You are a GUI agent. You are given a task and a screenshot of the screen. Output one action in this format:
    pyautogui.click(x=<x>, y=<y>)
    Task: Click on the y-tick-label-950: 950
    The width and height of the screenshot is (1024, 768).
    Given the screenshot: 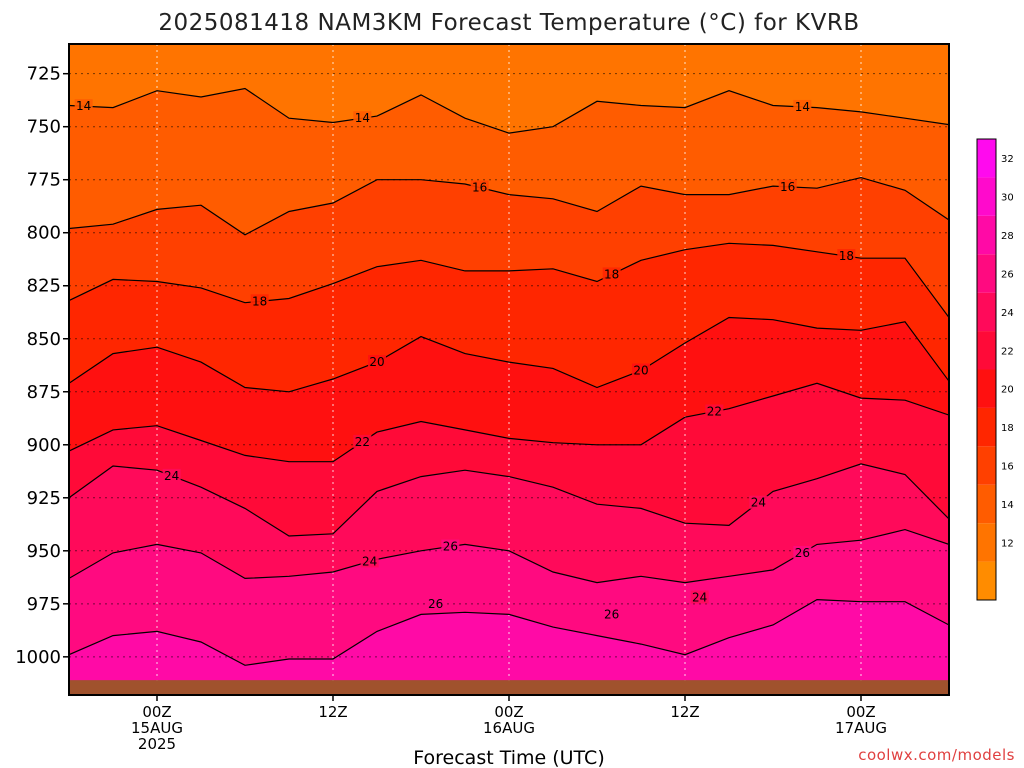 What is the action you would take?
    pyautogui.click(x=44, y=551)
    